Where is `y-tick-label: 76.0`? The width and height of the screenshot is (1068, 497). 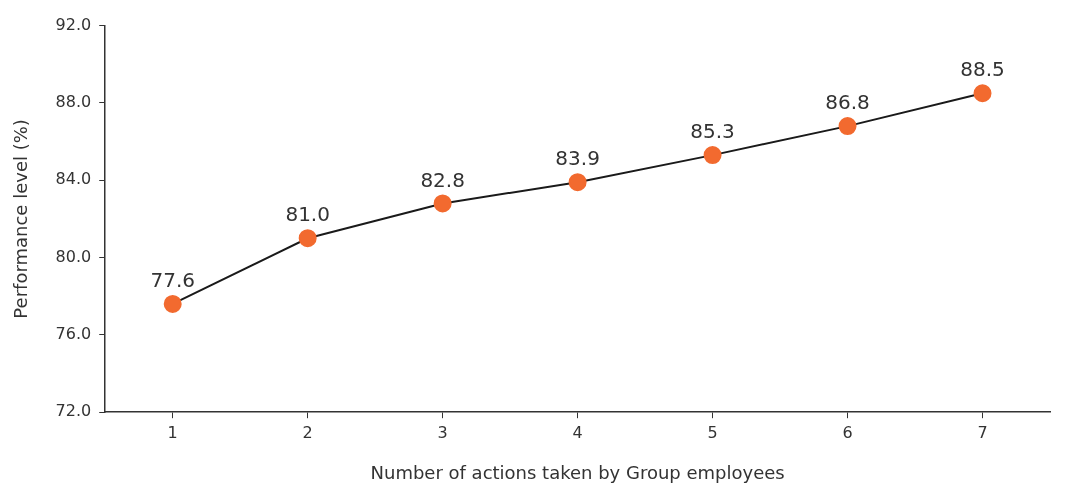
y-tick-label: 76.0 is located at coordinates (73, 334).